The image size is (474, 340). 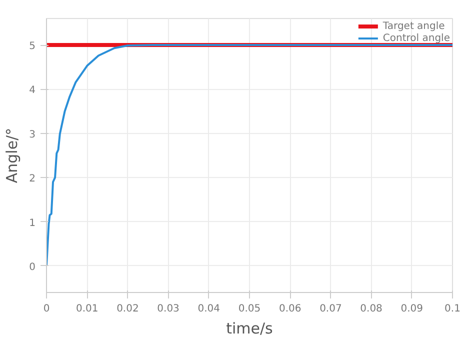 What do you see at coordinates (412, 309) in the screenshot?
I see `x-tick-label: 0.09` at bounding box center [412, 309].